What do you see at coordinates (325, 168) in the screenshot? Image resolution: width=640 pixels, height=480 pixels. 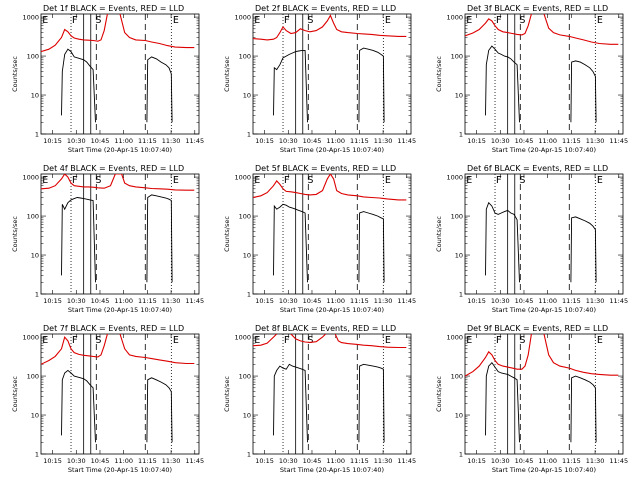 I see `panel-title: Det 5f BLACK = Events, RED = LLD` at bounding box center [325, 168].